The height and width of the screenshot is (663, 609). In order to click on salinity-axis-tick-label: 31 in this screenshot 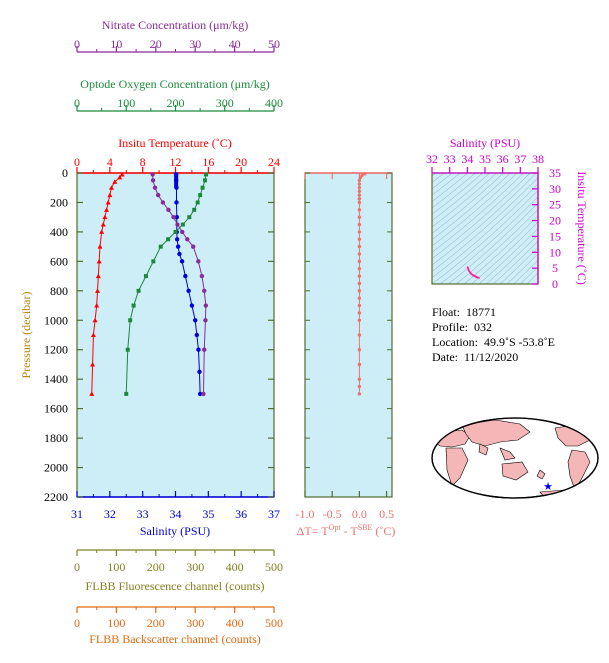, I will do `click(77, 514)`.